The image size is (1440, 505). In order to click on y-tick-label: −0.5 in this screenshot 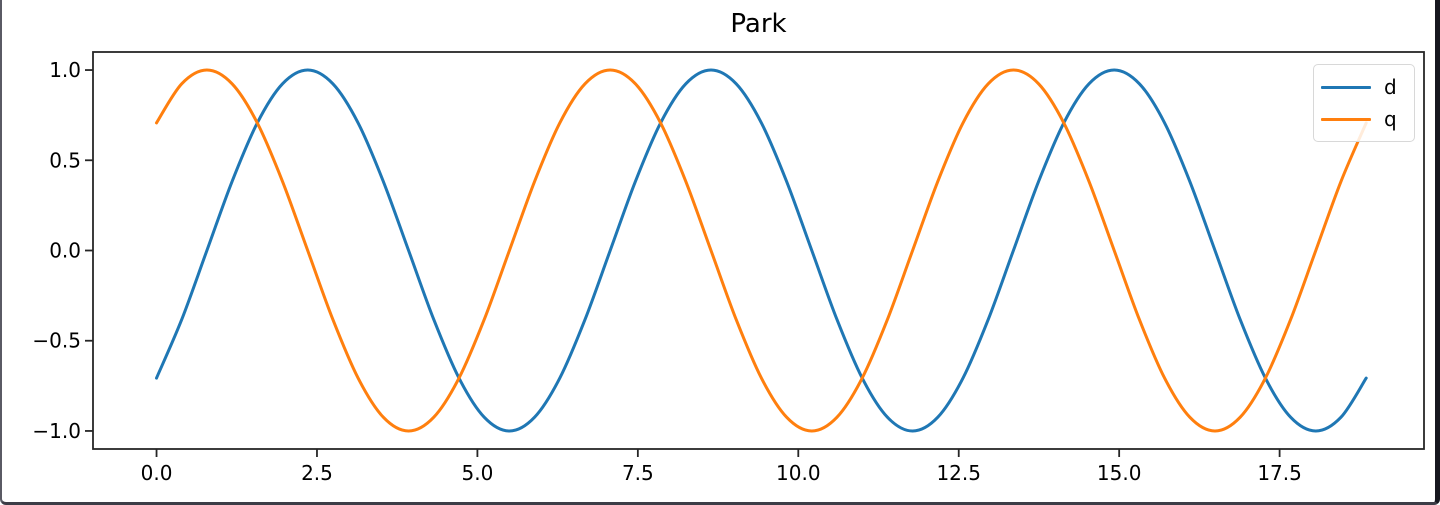, I will do `click(56, 341)`.